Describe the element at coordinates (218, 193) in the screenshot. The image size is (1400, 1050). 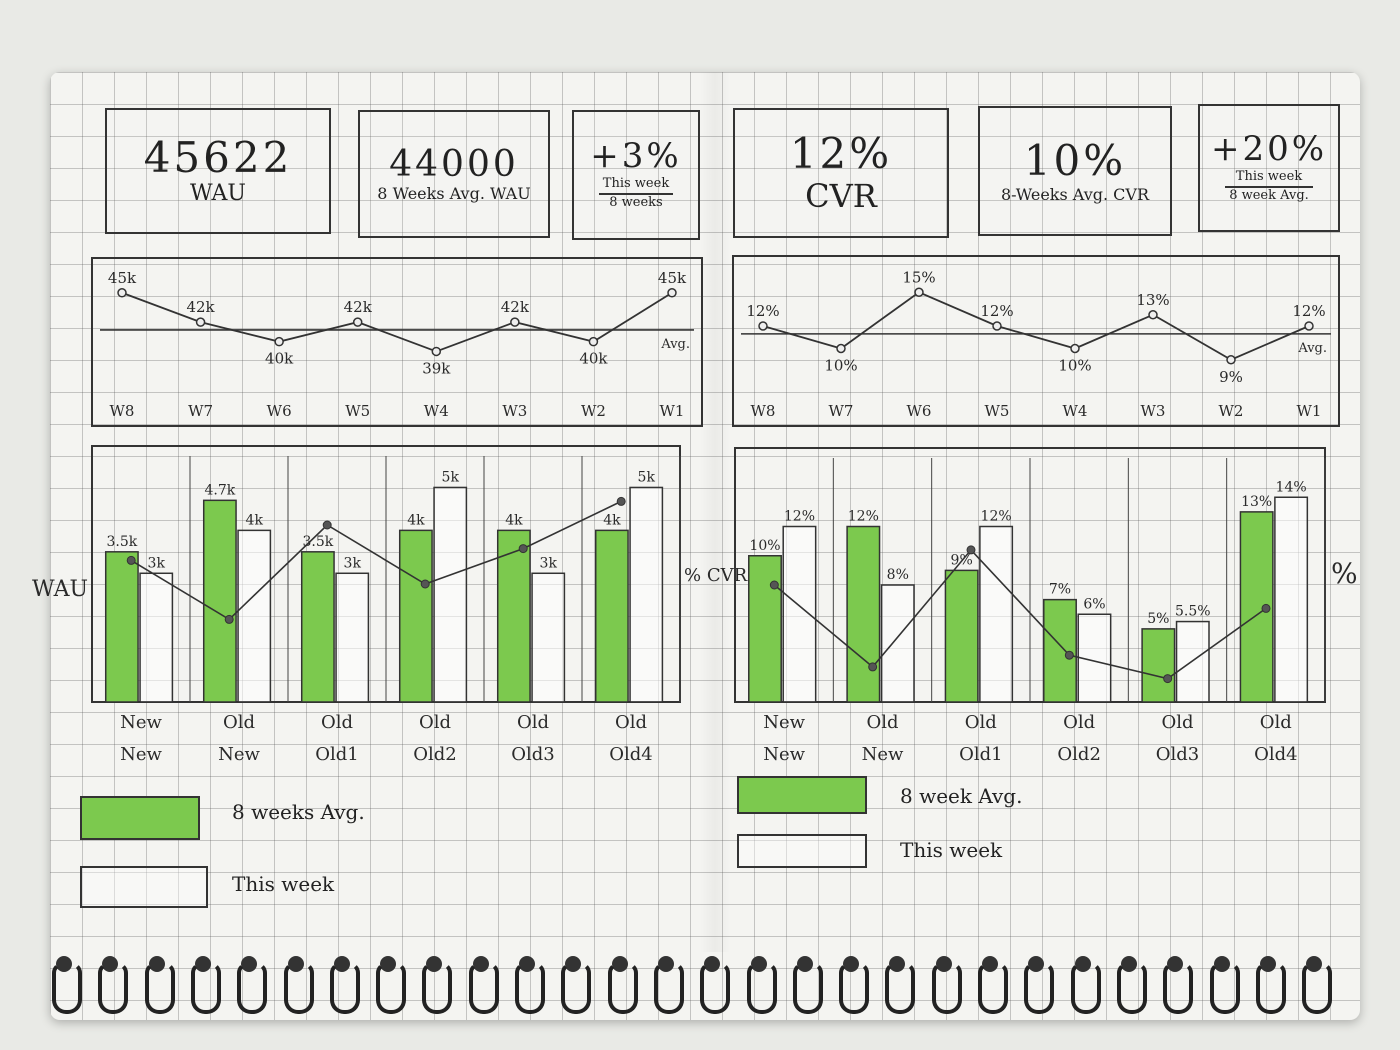
I see `kpi-wau-label: WAU` at that location.